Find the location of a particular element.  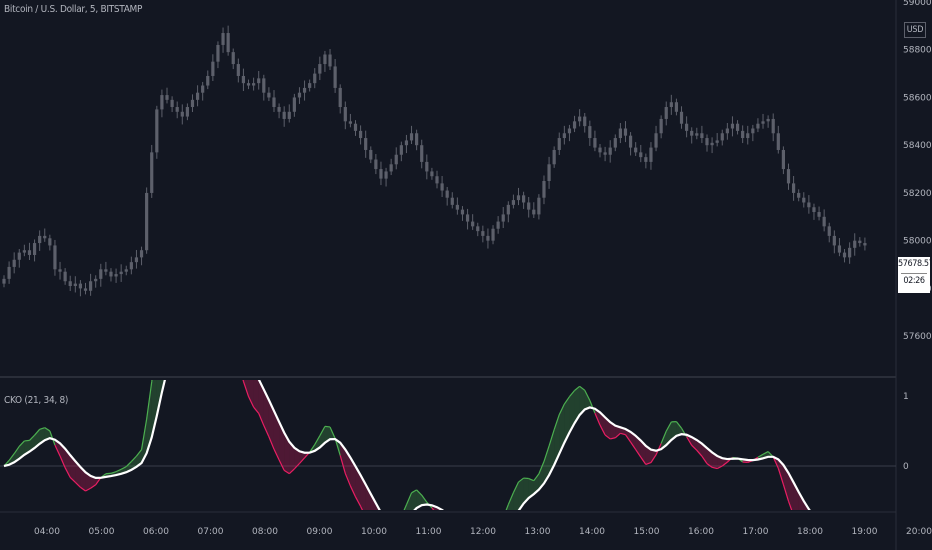

time-tick-label: 04:00 is located at coordinates (47, 532).